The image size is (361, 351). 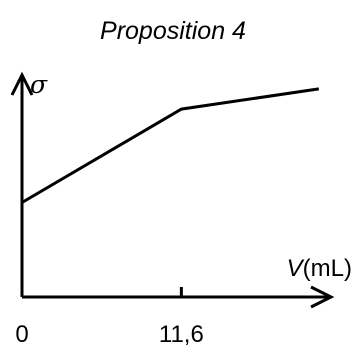 What do you see at coordinates (296, 268) in the screenshot?
I see `x-axis-label-symbol: V` at bounding box center [296, 268].